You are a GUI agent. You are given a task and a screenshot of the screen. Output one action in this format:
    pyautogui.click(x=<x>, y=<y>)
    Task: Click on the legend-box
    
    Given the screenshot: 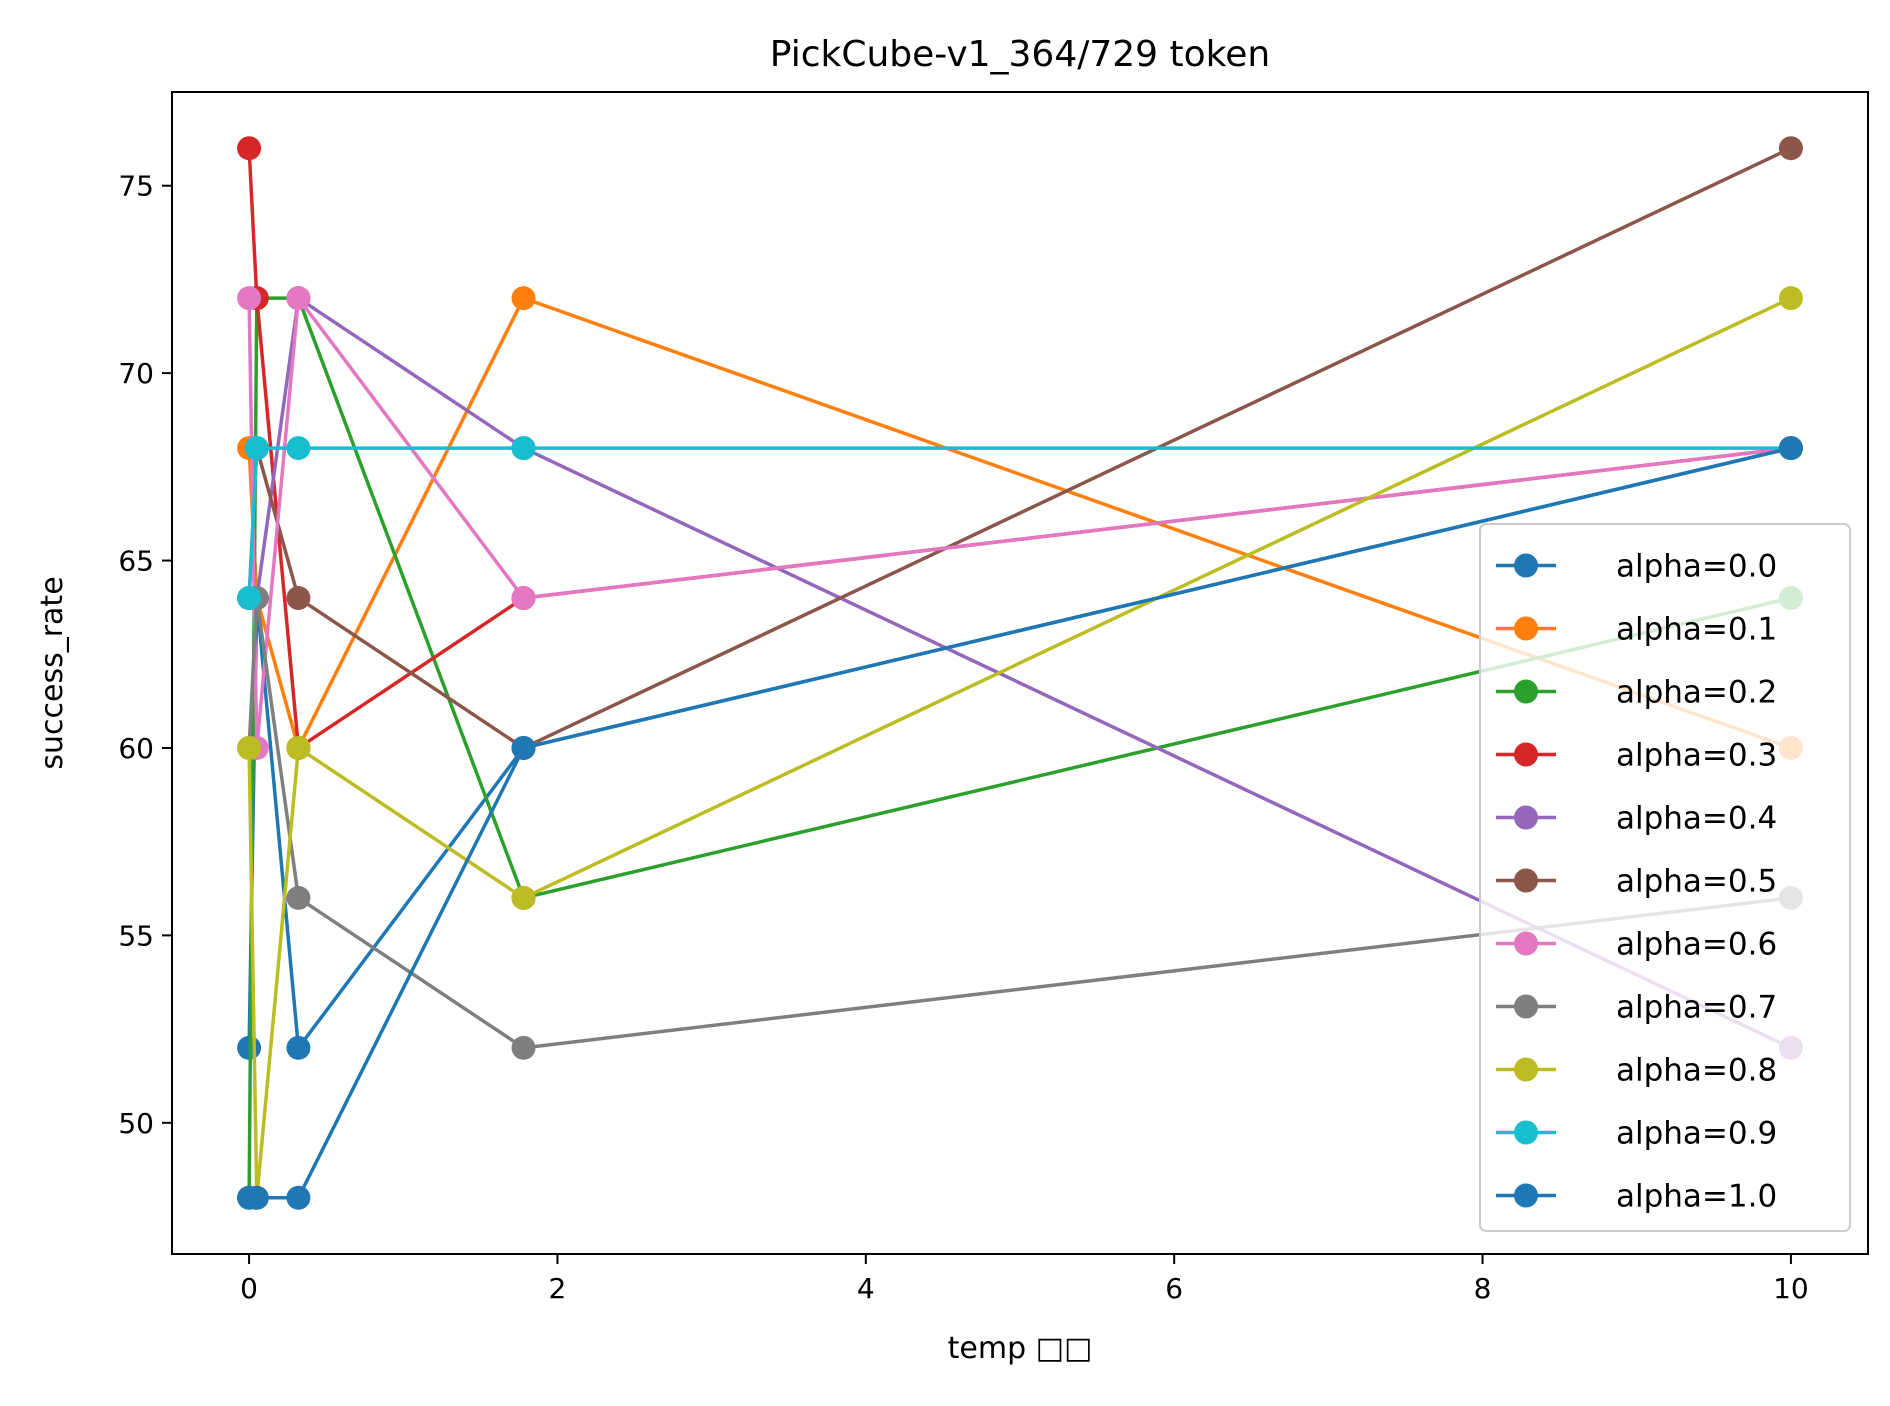 What is the action you would take?
    pyautogui.click(x=1665, y=877)
    